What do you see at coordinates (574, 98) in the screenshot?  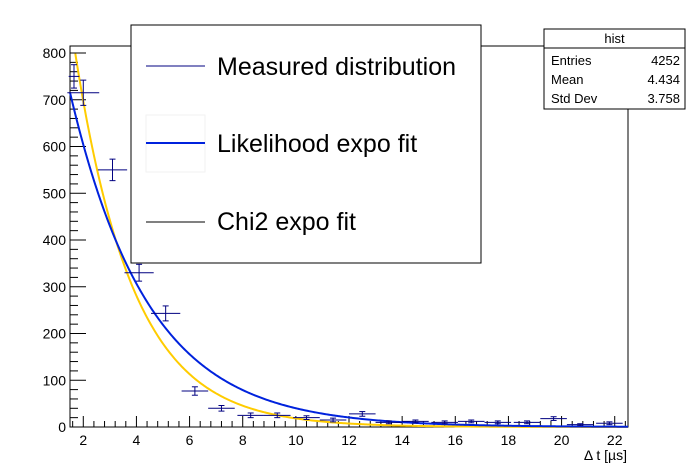 I see `stats-label-stddev: Std Dev` at bounding box center [574, 98].